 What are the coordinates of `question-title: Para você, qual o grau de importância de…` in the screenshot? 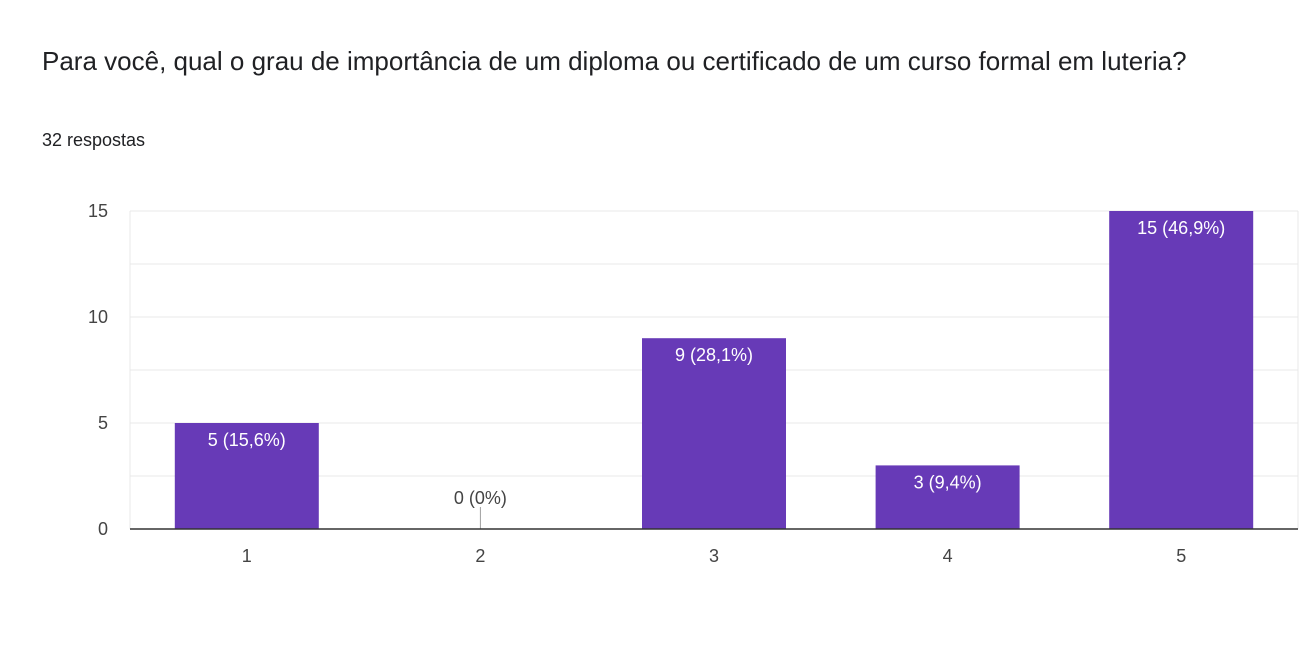 It's located at (614, 61).